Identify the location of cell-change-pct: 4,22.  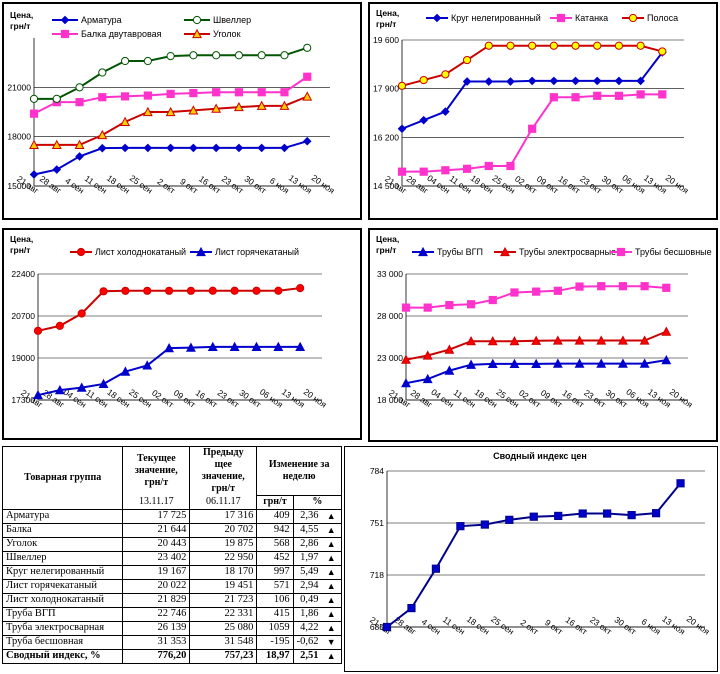
(307, 628).